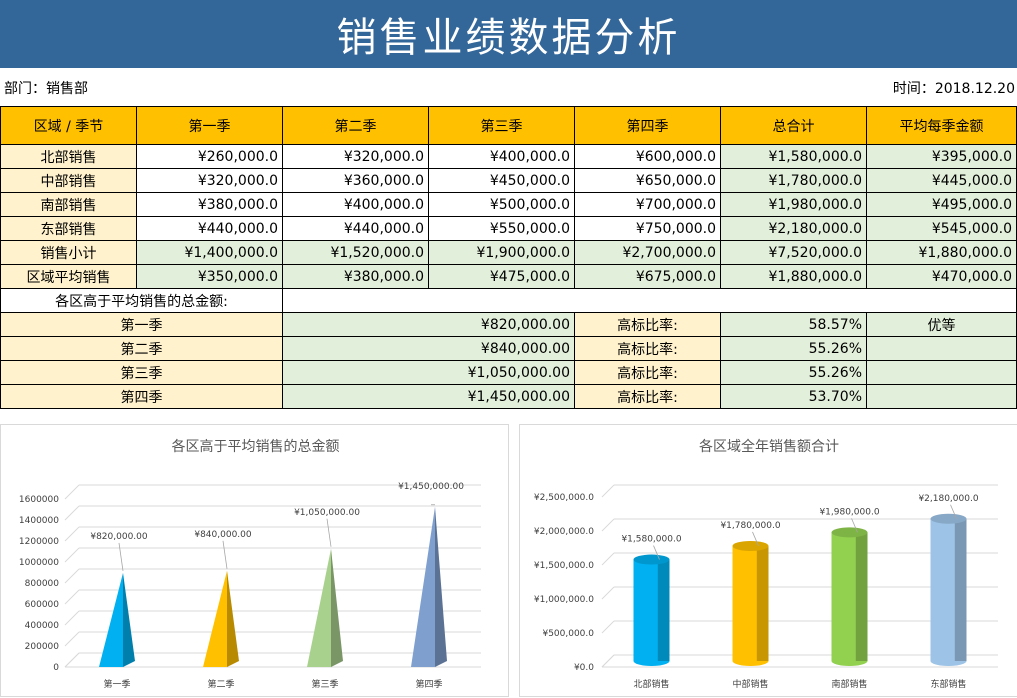 This screenshot has width=1017, height=698. What do you see at coordinates (39, 563) in the screenshot?
I see `y-tick-label: 1000000` at bounding box center [39, 563].